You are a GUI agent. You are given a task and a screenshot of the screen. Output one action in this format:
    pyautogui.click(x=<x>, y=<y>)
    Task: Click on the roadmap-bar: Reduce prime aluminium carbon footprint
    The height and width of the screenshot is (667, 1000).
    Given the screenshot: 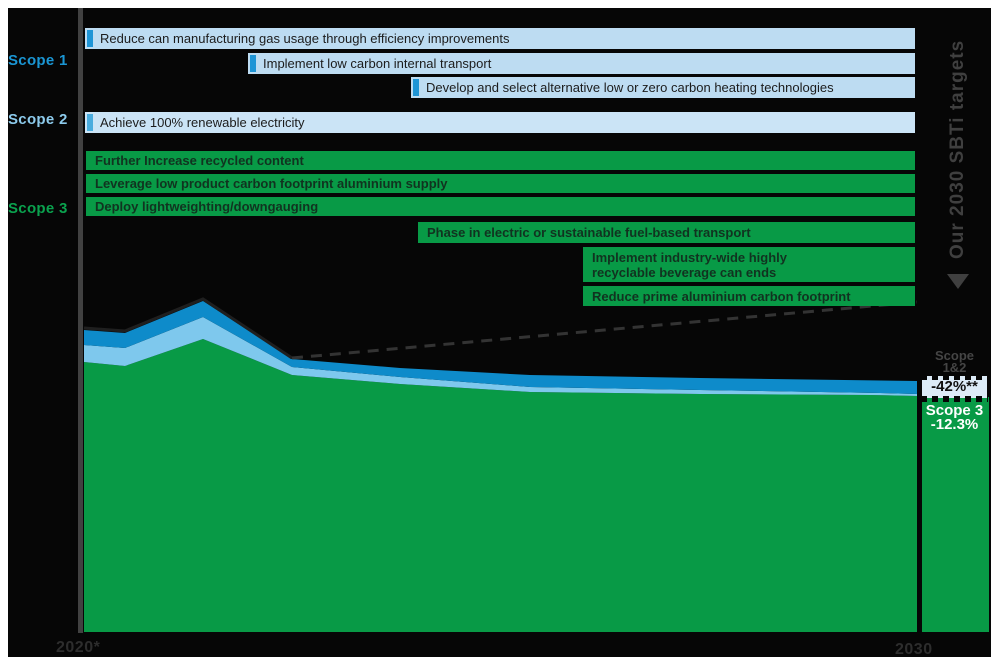 What is the action you would take?
    pyautogui.click(x=749, y=296)
    